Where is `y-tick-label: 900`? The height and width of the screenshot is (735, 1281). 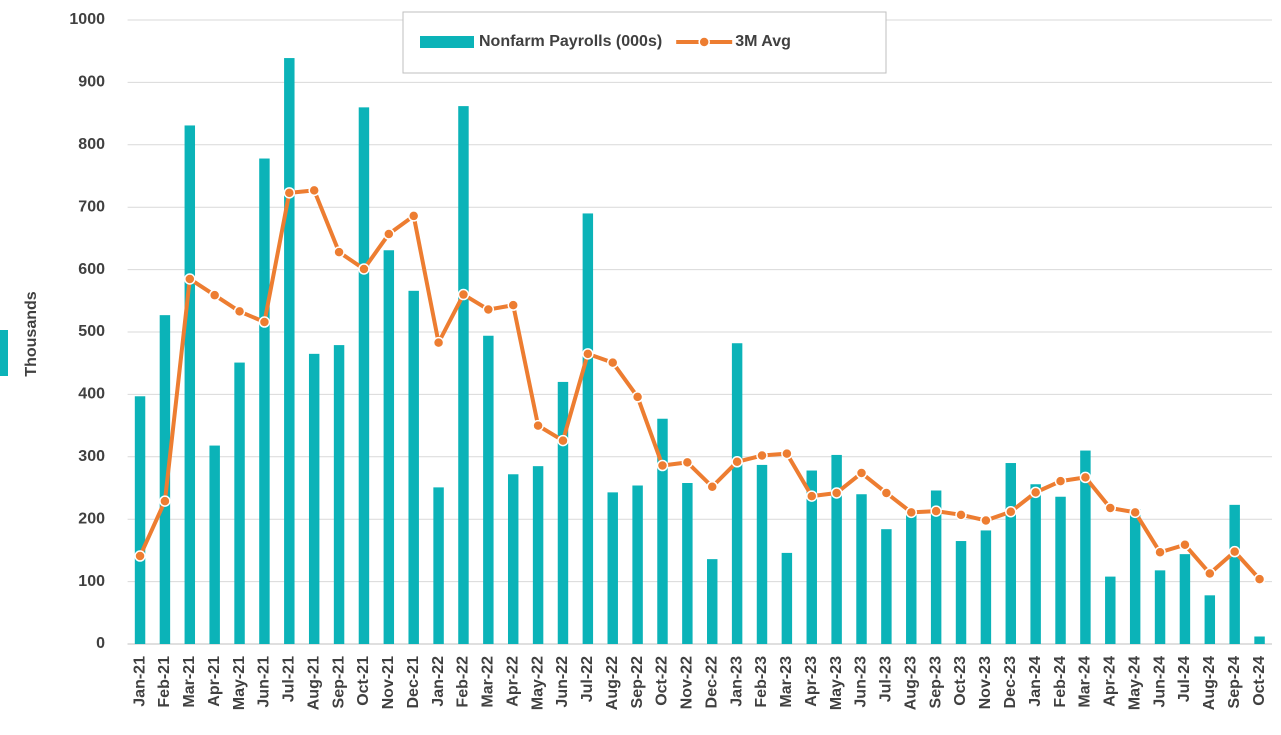
y-tick-label: 900 is located at coordinates (91, 82).